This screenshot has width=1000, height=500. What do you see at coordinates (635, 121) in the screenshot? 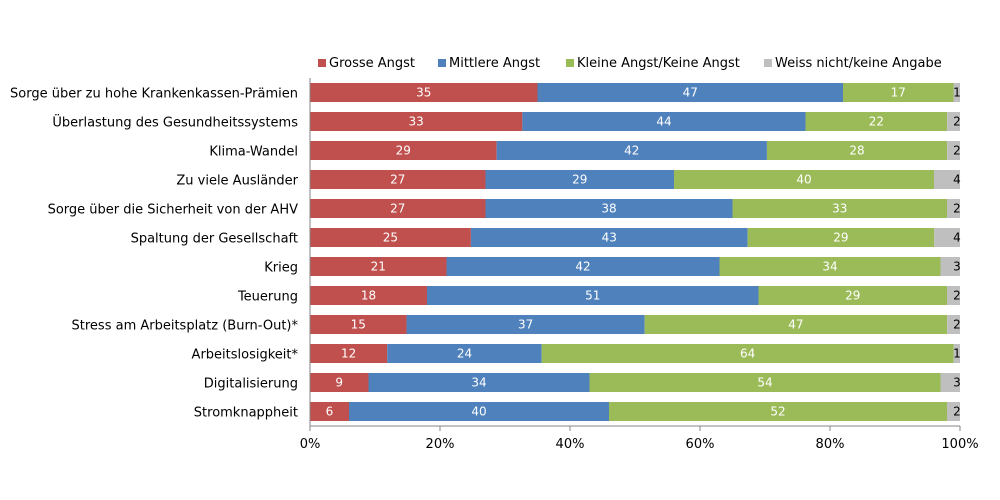
I see `bar-row: 33 44 22 2` at bounding box center [635, 121].